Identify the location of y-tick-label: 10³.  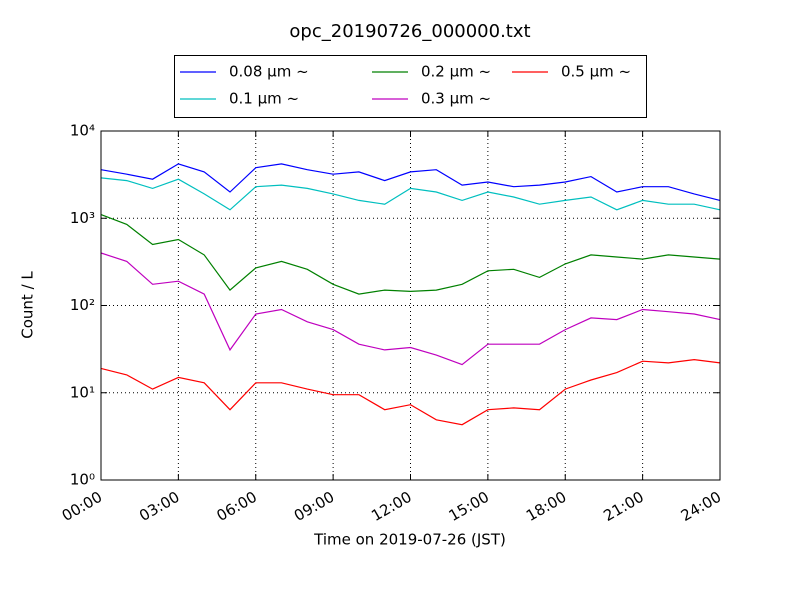
(82, 218).